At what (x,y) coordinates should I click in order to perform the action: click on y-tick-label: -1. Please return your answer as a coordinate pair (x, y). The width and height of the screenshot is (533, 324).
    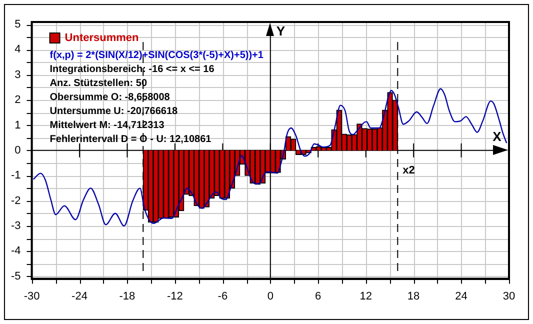
    Looking at the image, I should click on (16, 176).